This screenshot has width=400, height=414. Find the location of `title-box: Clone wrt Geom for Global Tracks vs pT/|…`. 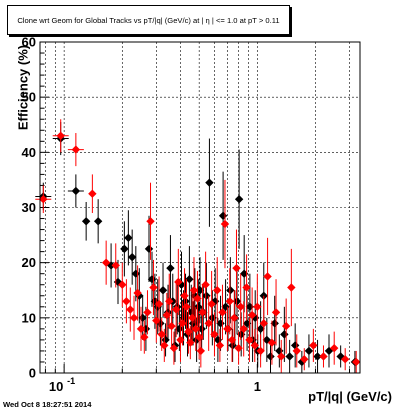

title-box: Clone wrt Geom for Global Tracks vs pT/|… is located at coordinates (148, 20).